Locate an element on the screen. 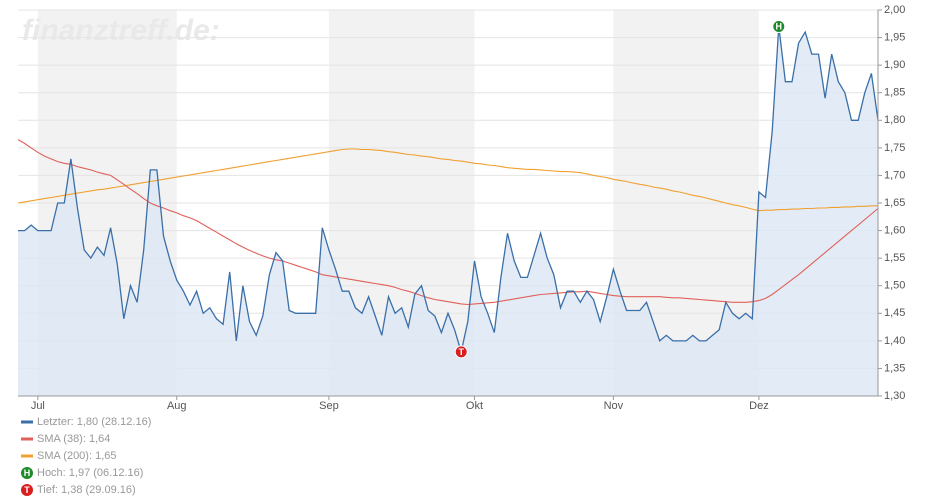 The height and width of the screenshot is (500, 940). legend-label: Letzter: 1,80 (28.12.16) is located at coordinates (94, 422).